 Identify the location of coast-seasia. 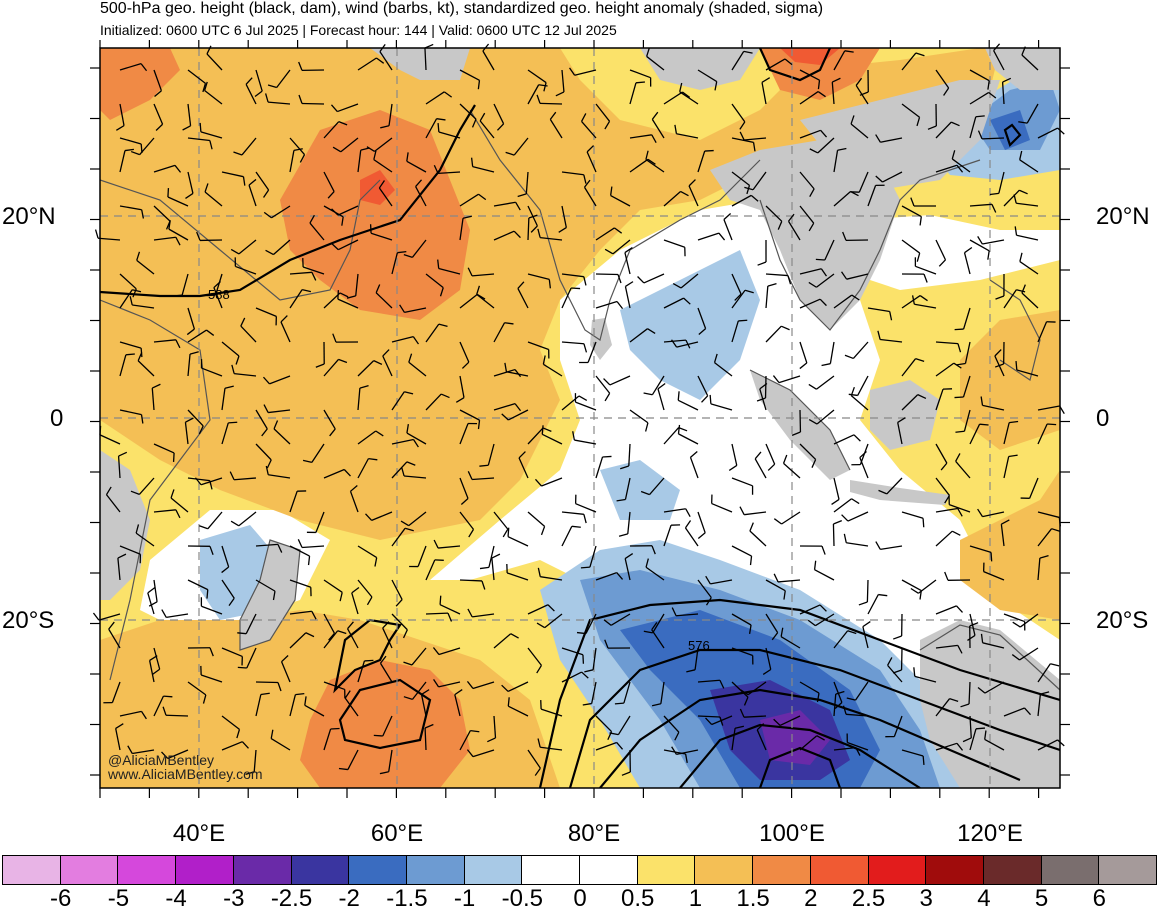
(870, 245).